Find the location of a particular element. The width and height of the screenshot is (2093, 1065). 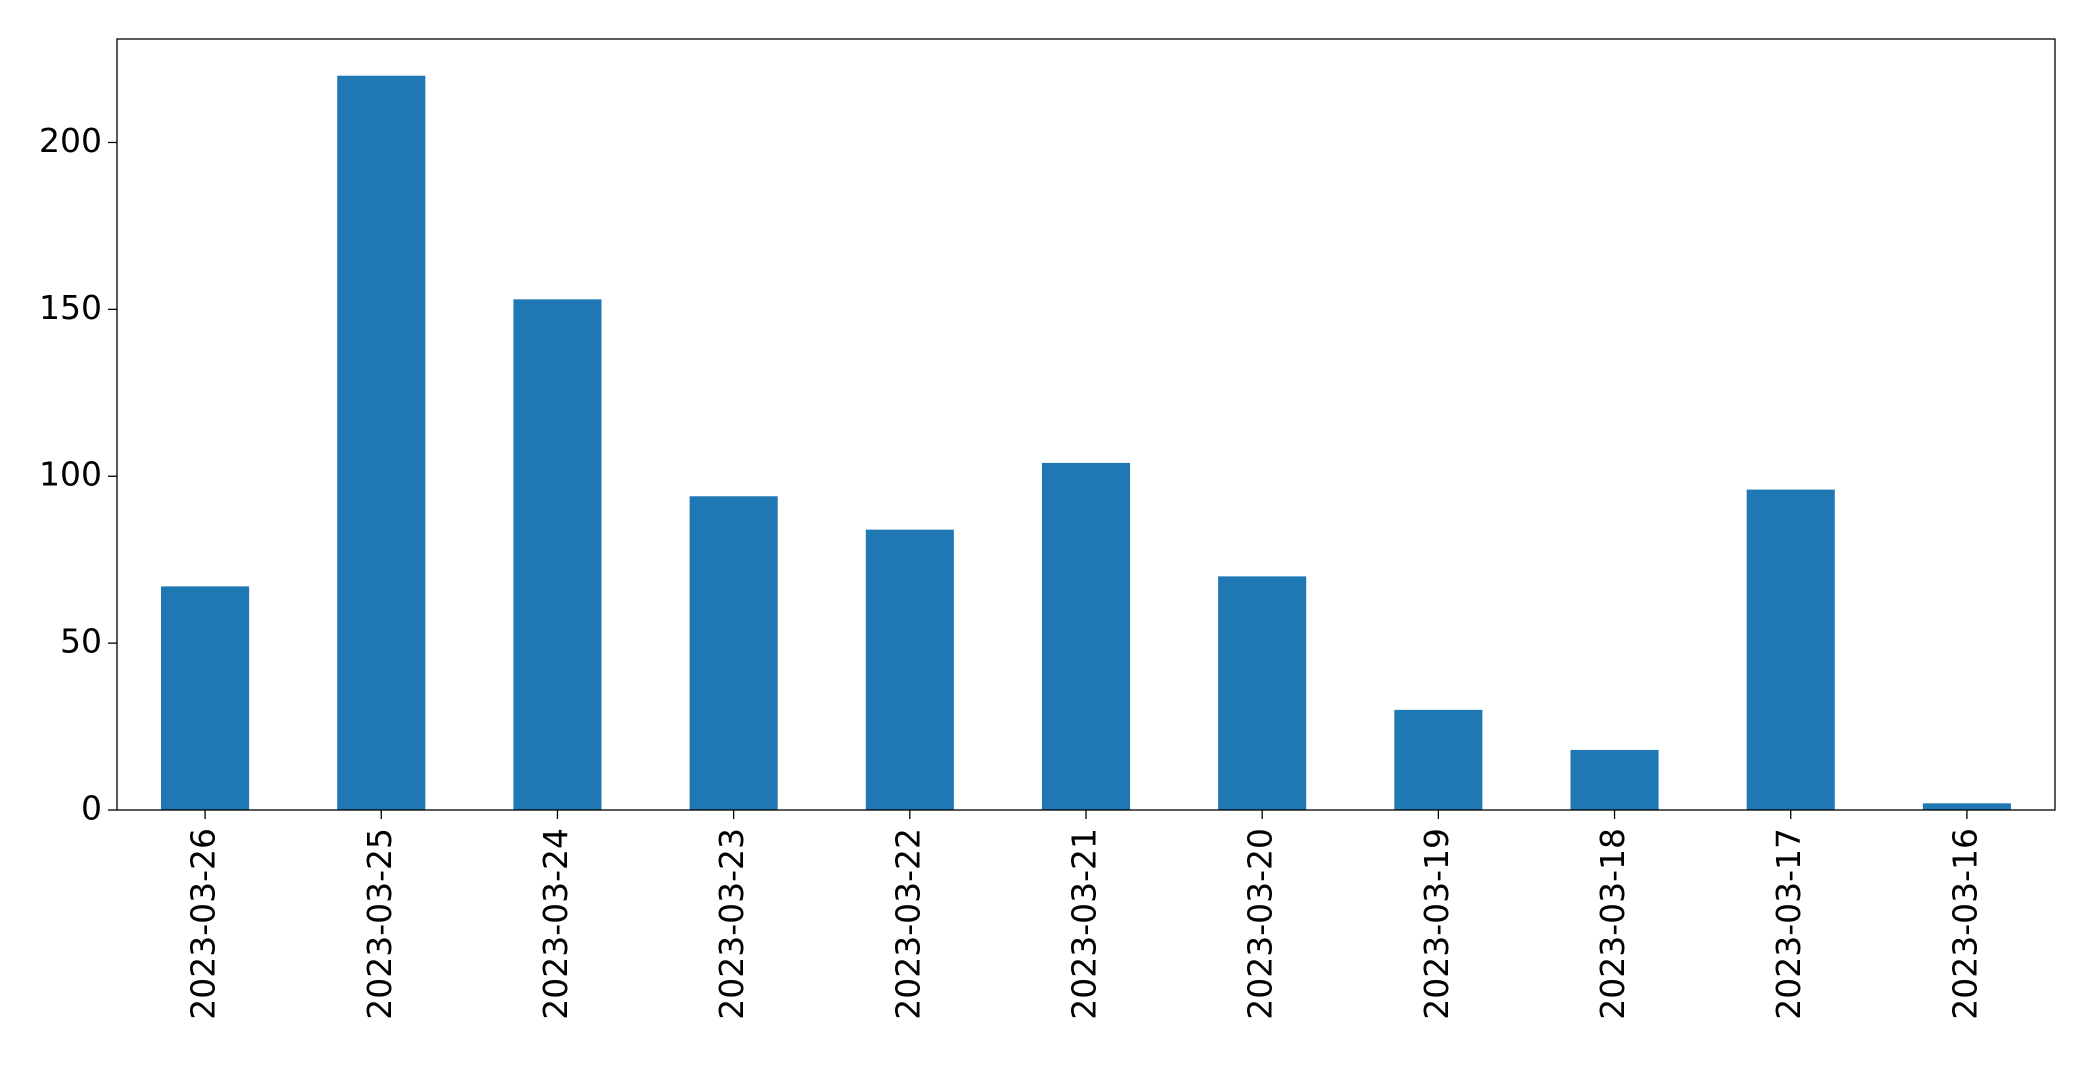

x-tick-label: 2023-03-17 is located at coordinates (1788, 924).